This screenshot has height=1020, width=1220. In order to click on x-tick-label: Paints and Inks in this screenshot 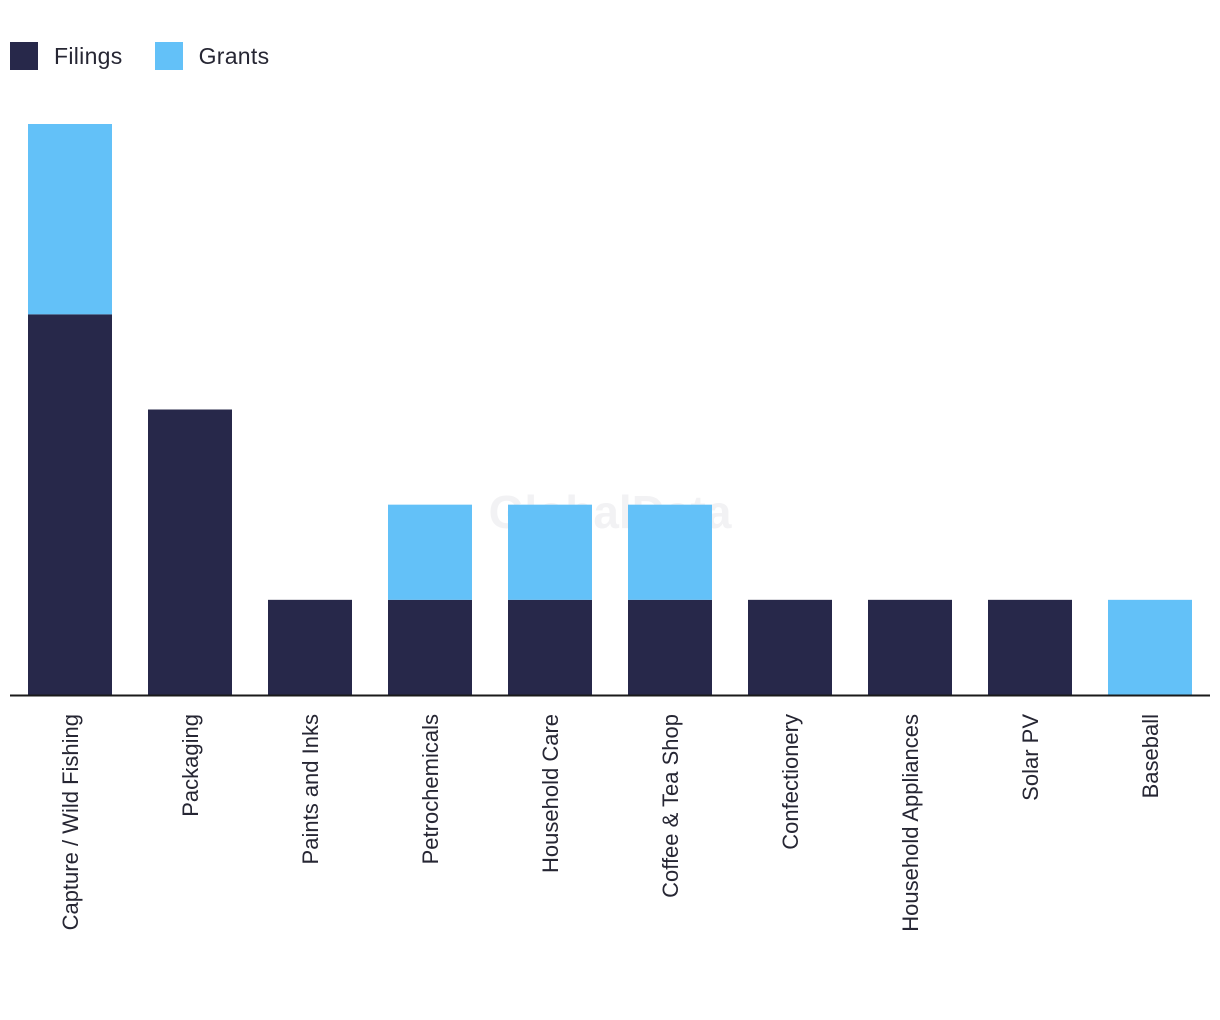, I will do `click(310, 789)`.